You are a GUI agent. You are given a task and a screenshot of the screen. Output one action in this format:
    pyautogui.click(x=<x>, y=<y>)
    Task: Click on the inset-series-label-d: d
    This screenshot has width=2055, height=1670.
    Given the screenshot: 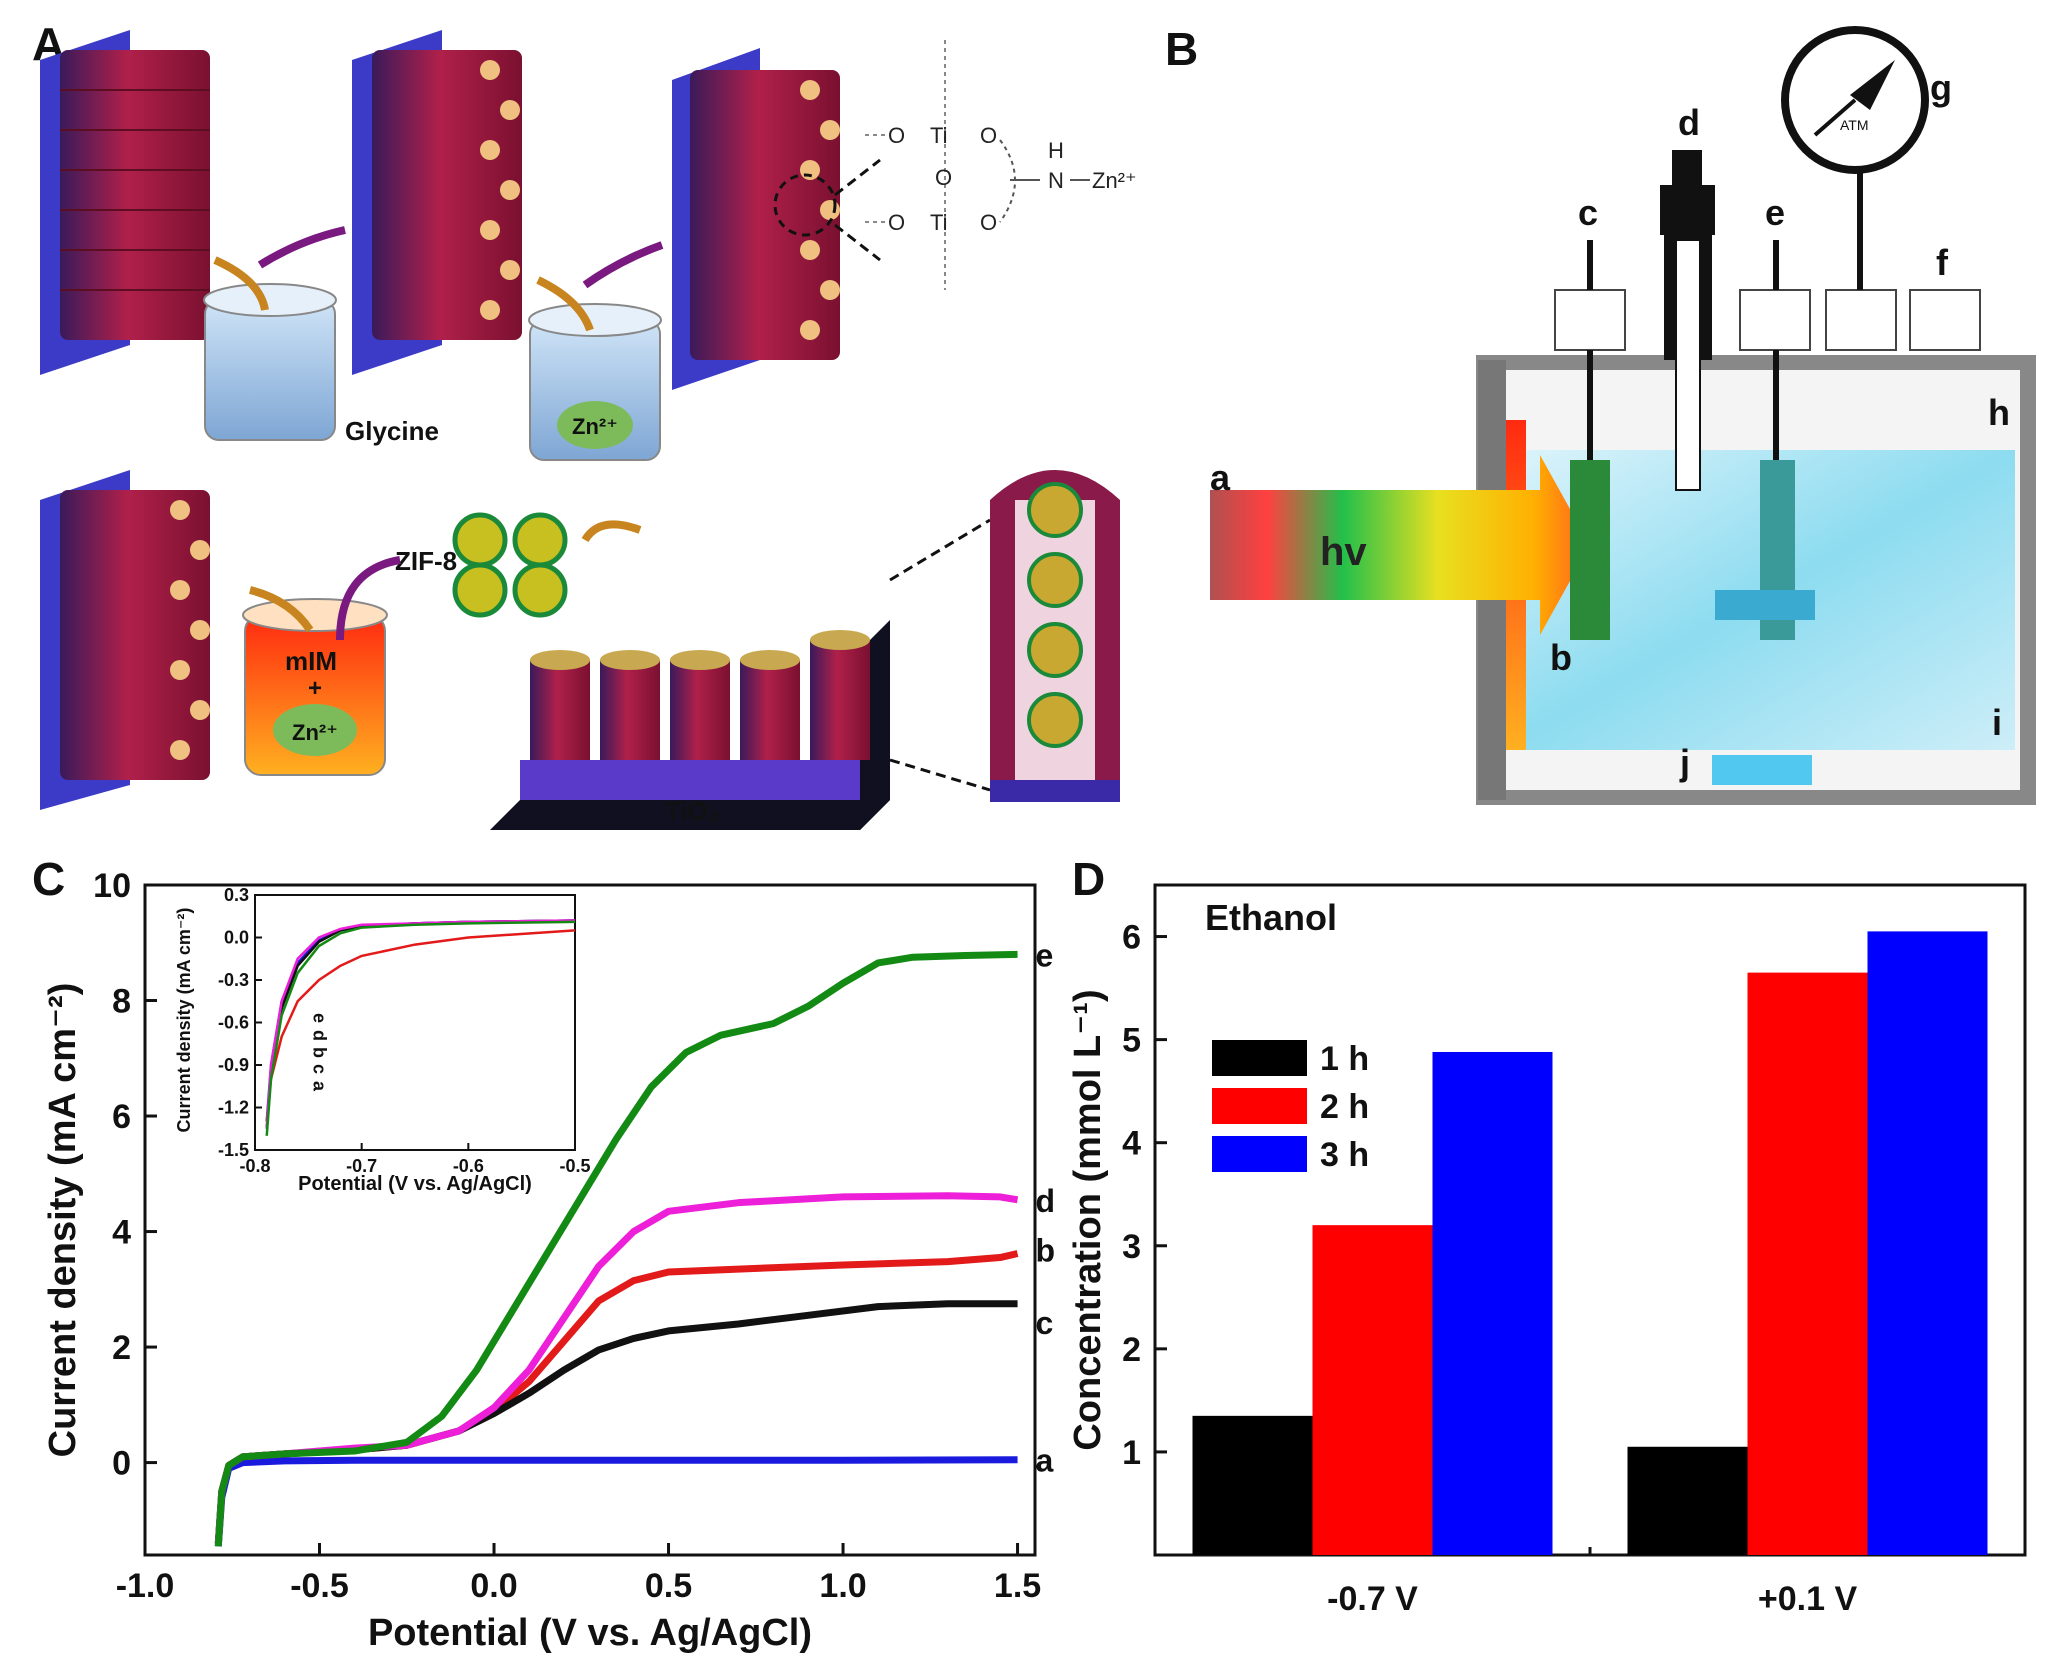 What is the action you would take?
    pyautogui.click(x=320, y=1035)
    